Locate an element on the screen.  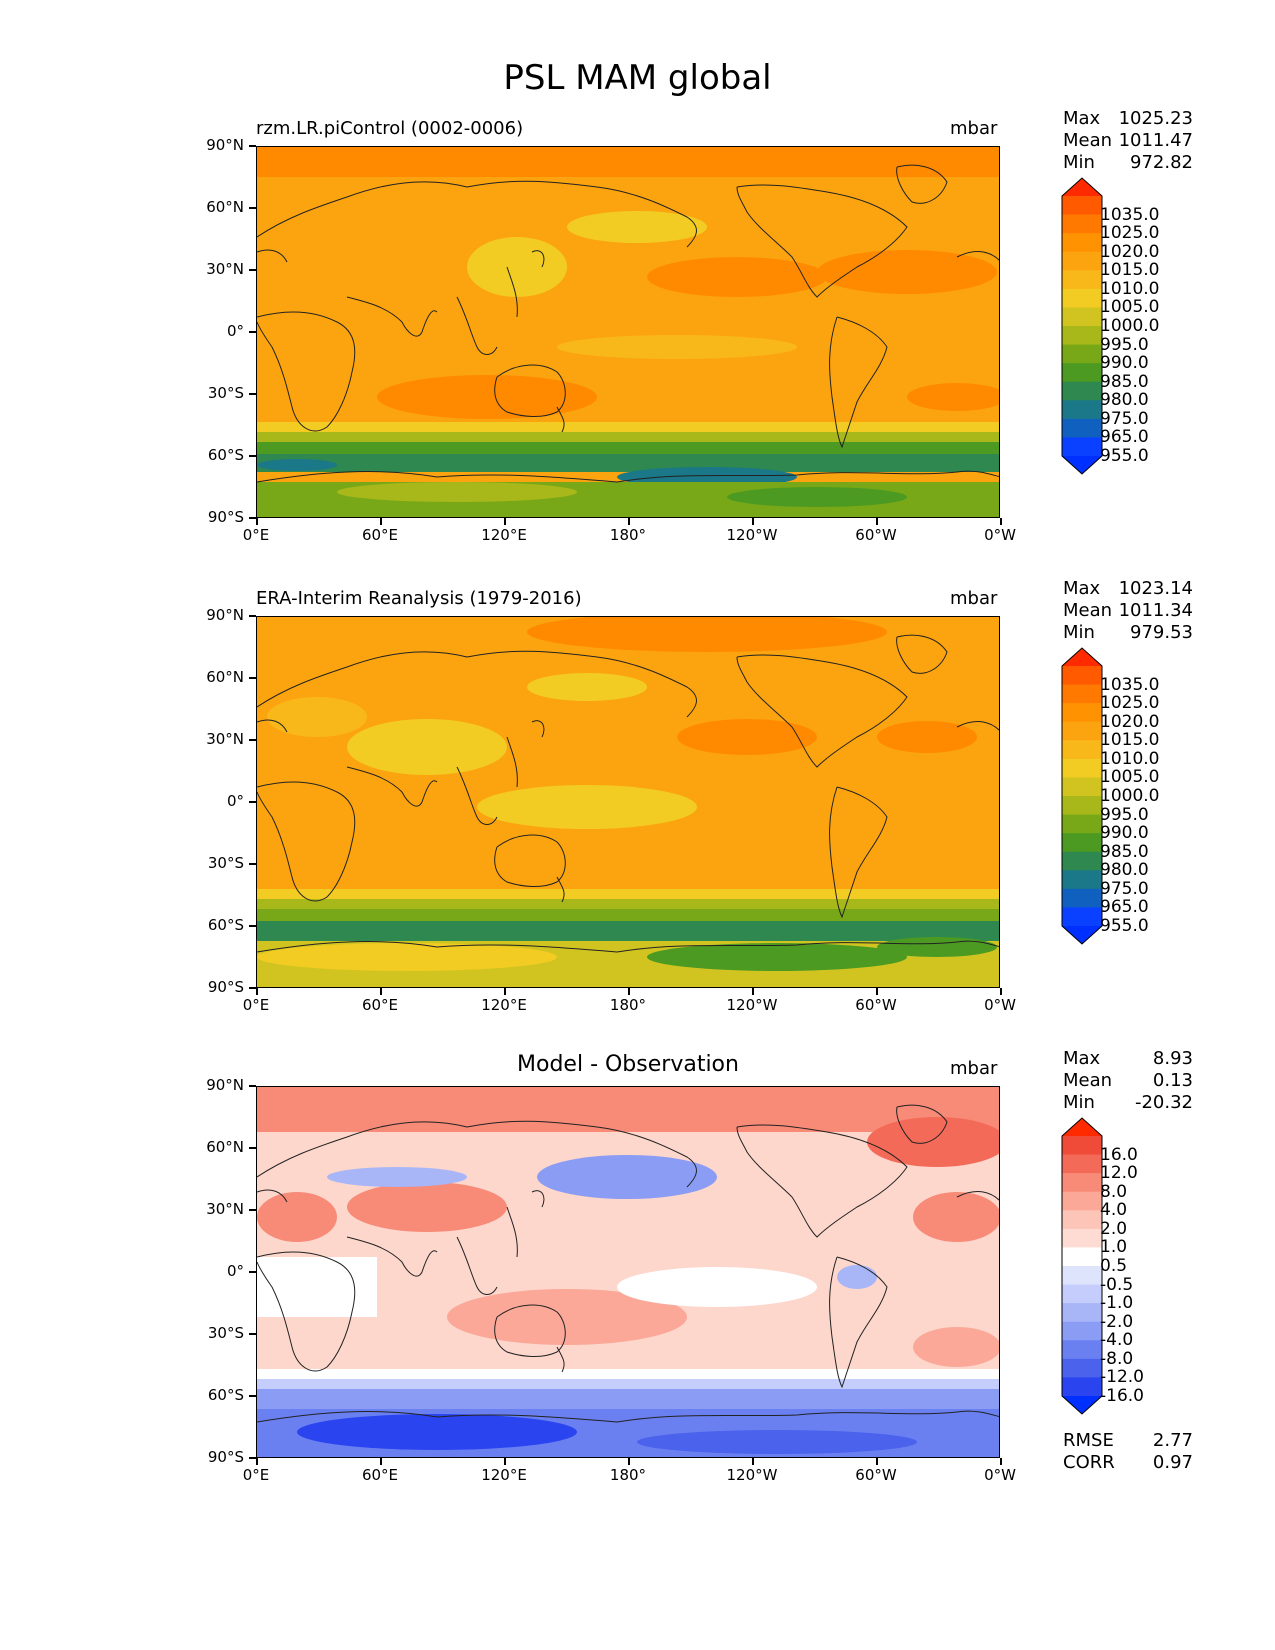
stat-label: Min is located at coordinates (1079, 162).